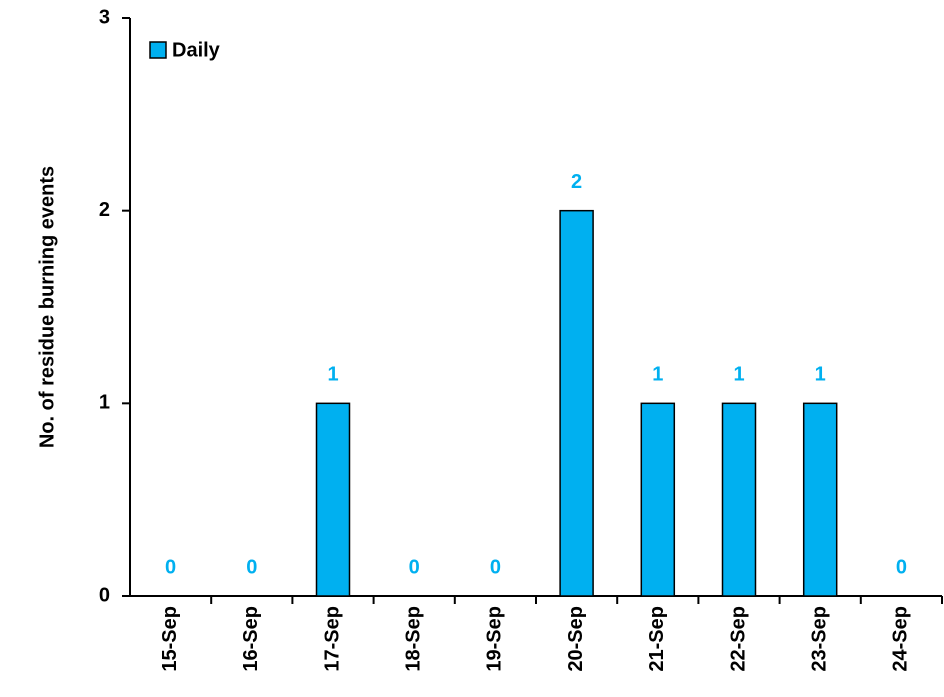  What do you see at coordinates (819, 639) in the screenshot?
I see `x-tick-label: 23-Sep` at bounding box center [819, 639].